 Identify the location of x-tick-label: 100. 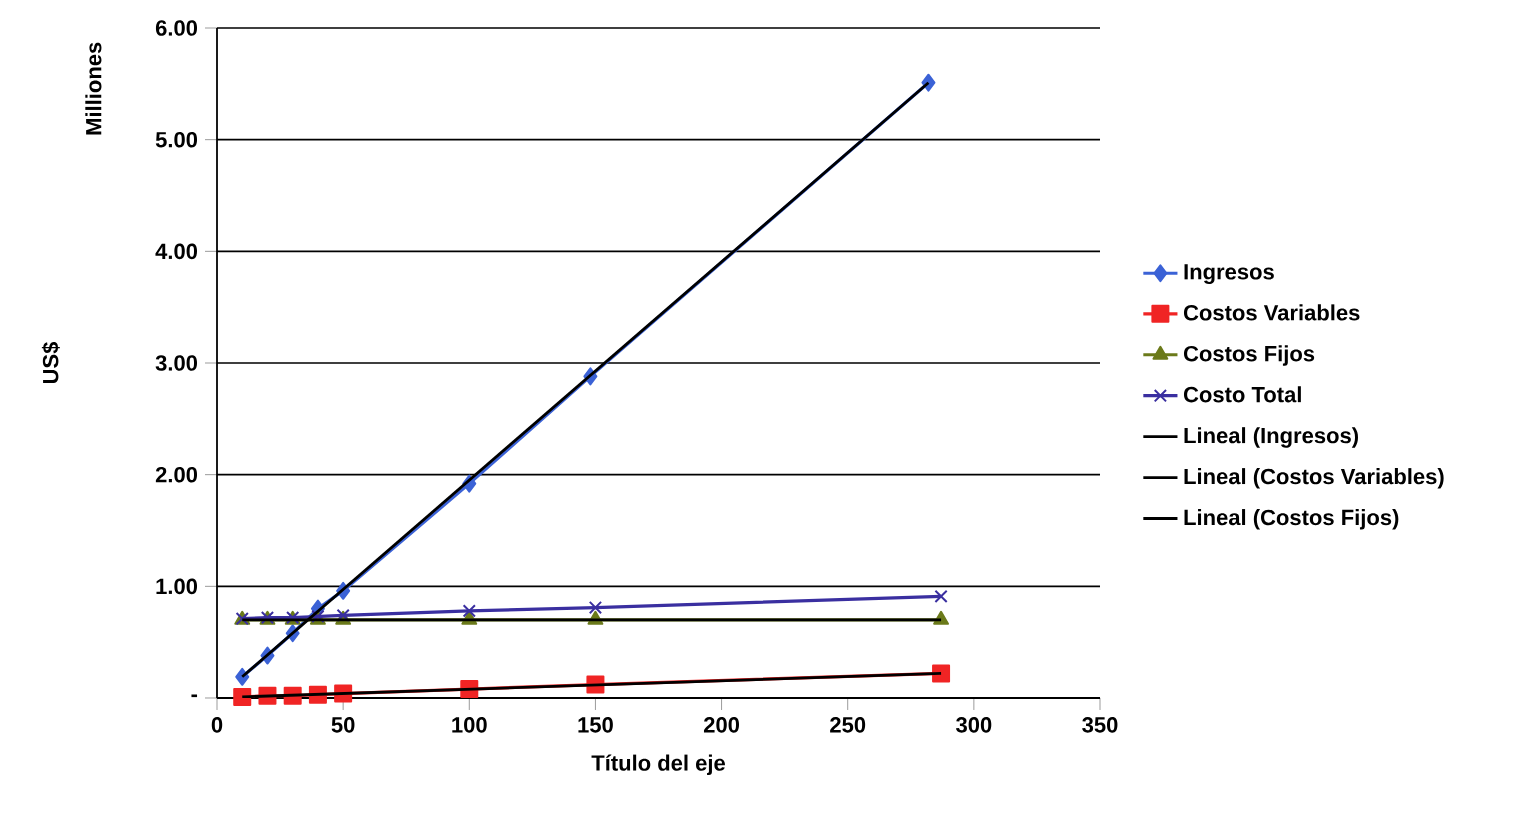
(469, 725).